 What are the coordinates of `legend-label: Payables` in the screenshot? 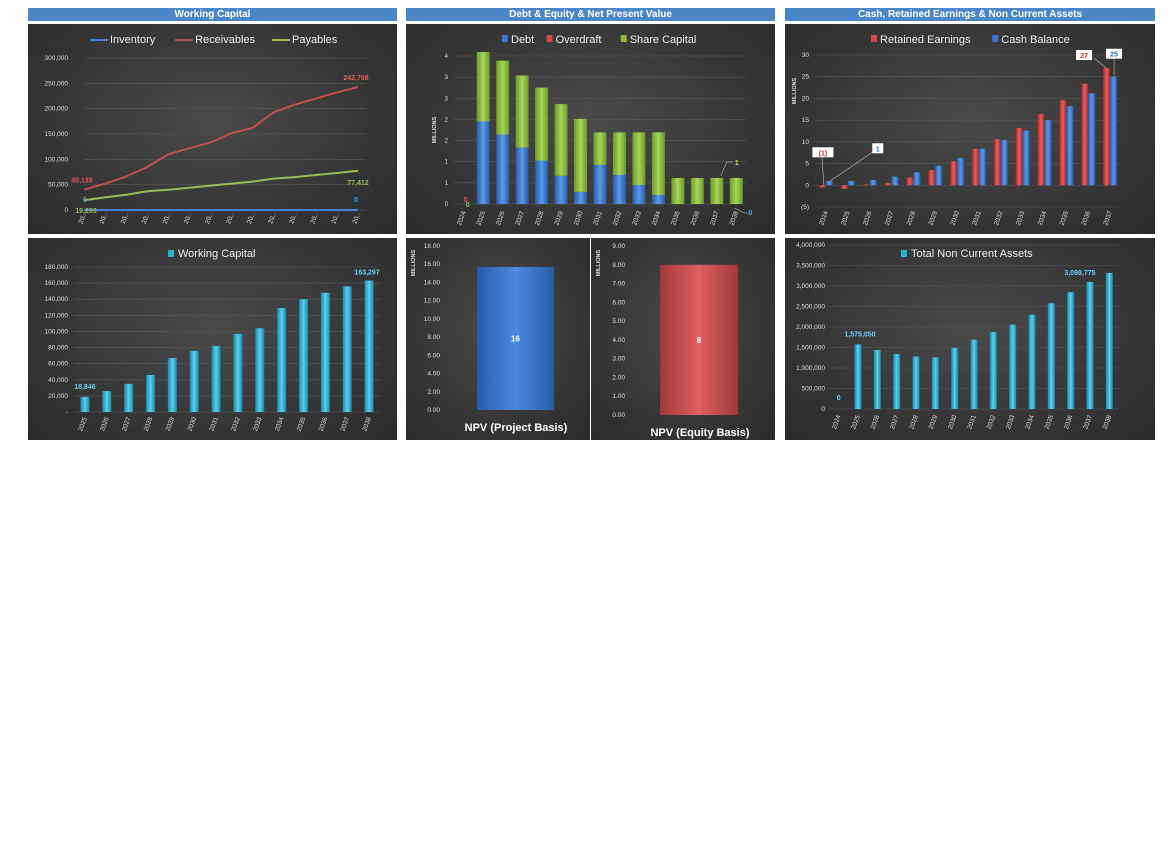 It's located at (315, 40).